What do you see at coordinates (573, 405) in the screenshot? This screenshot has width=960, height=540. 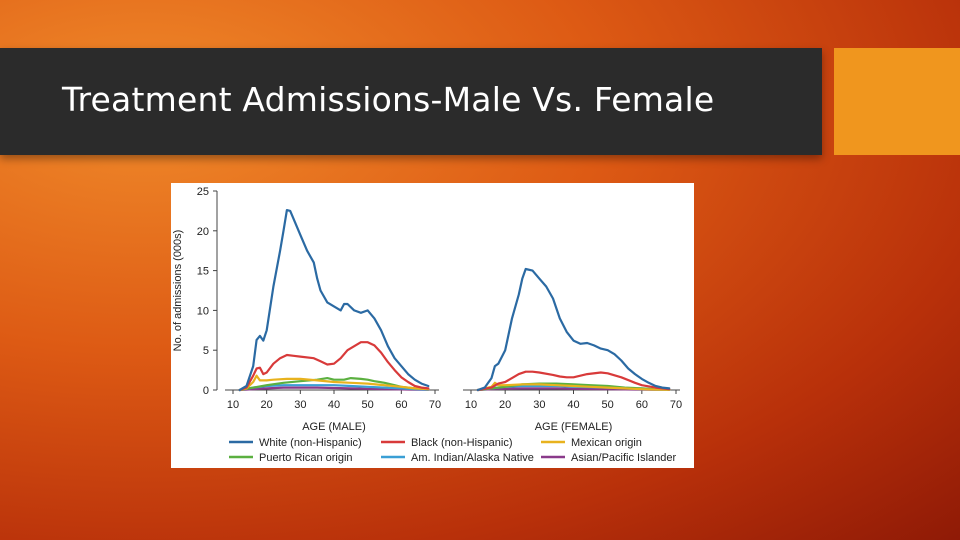 I see `female-x-tick-label-40: 40` at bounding box center [573, 405].